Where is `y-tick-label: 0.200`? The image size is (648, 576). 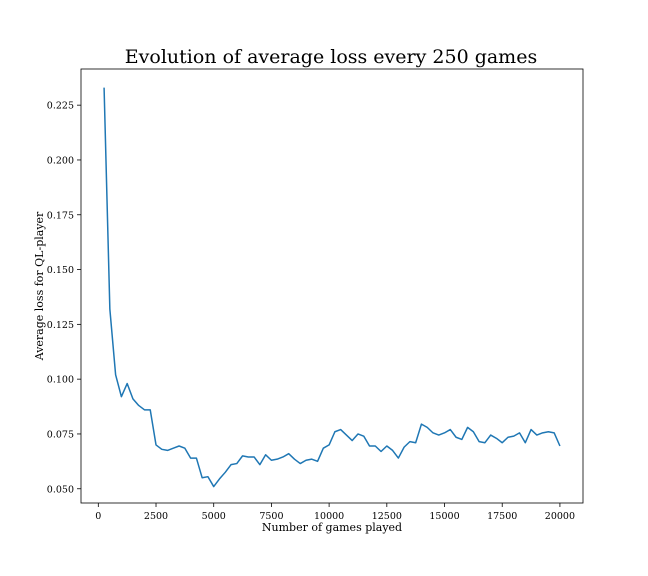 y-tick-label: 0.200 is located at coordinates (60, 160).